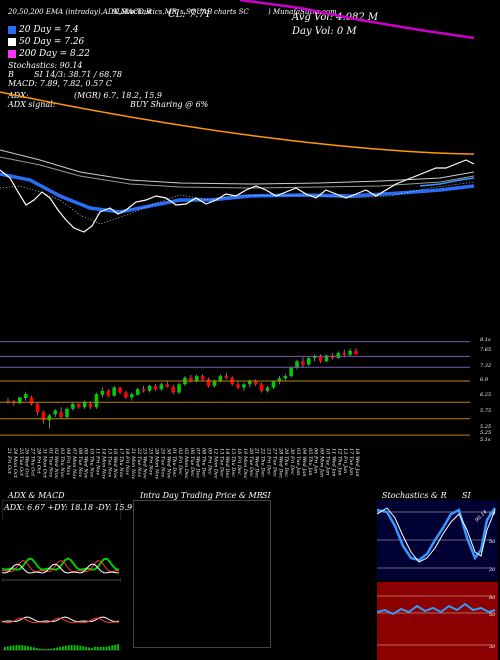 The width and height of the screenshot is (500, 660). I want to click on adx-minus-di-line, so click(61, 566).